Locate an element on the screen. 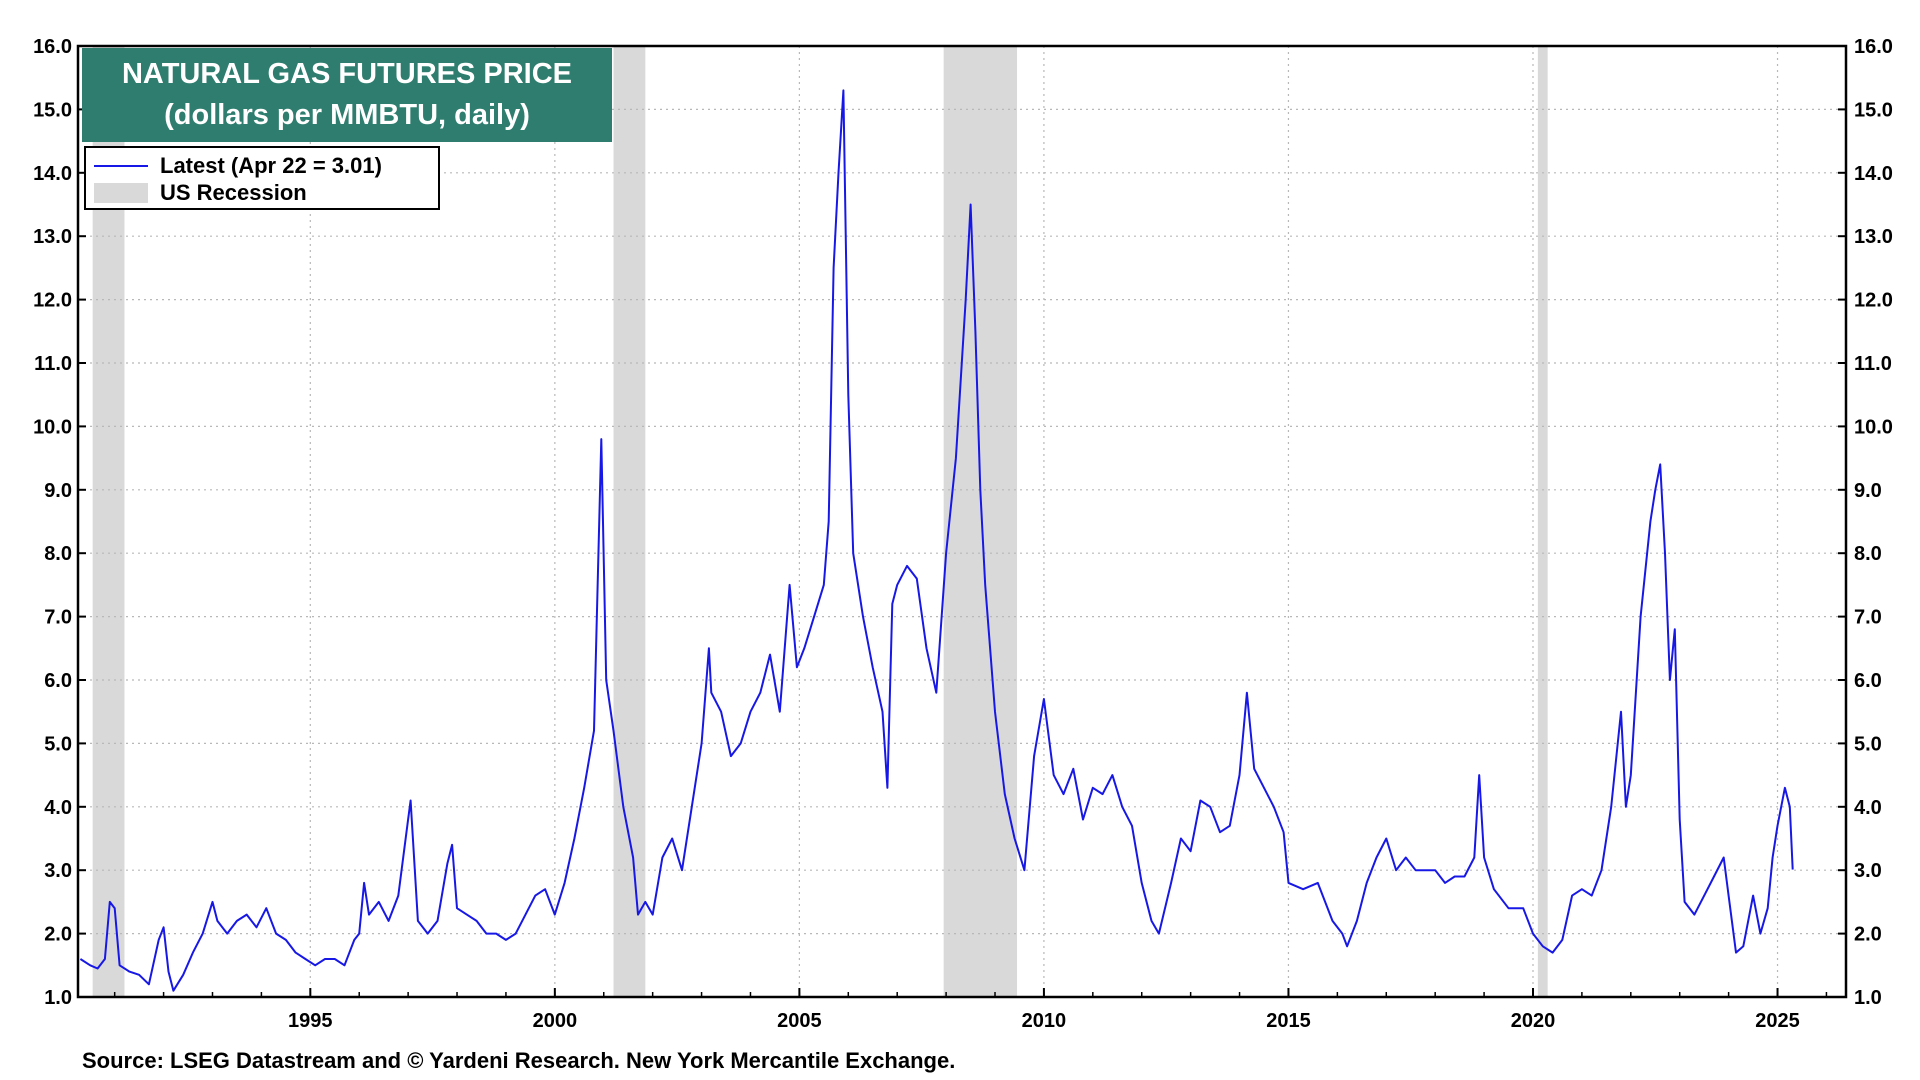 This screenshot has height=1080, width=1920. y-tick-label-left: 9.0 is located at coordinates (58, 491).